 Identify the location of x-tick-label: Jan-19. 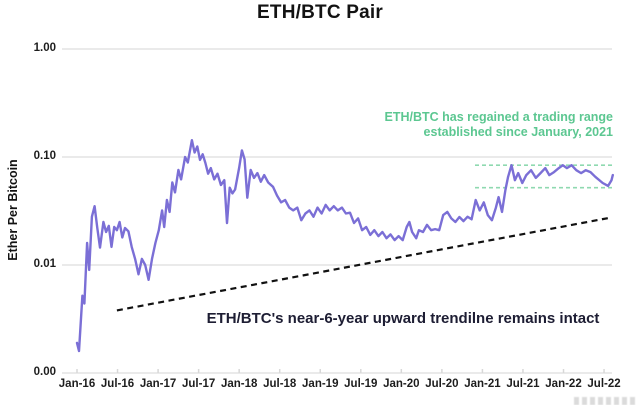
(320, 384).